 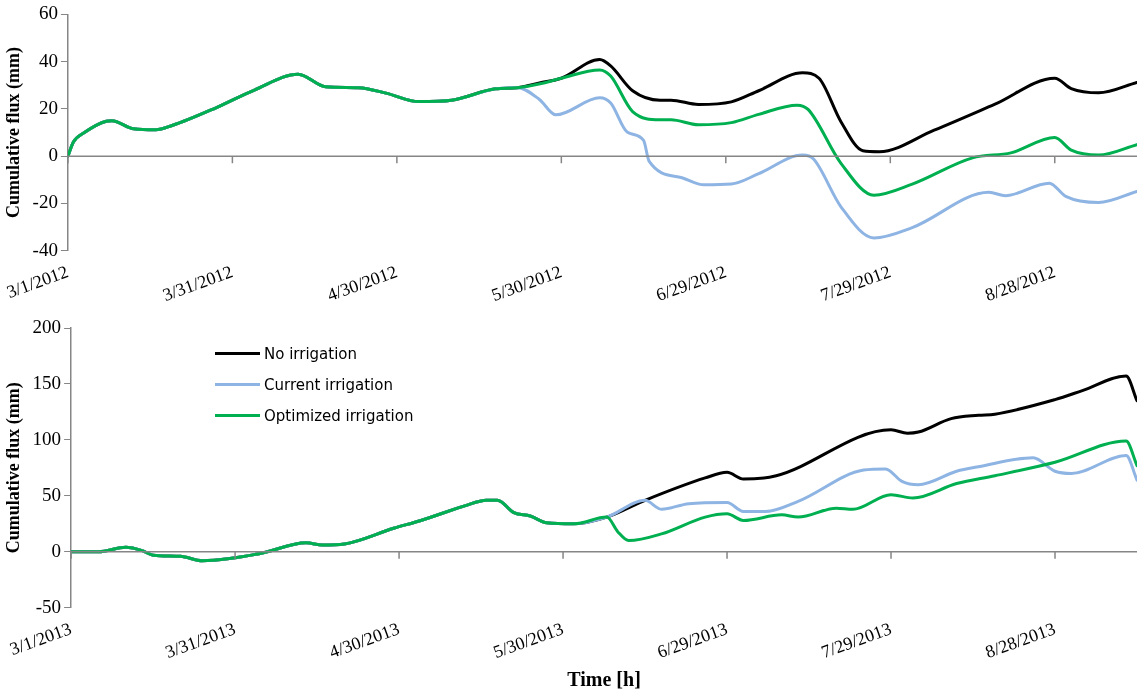 What do you see at coordinates (45, 202) in the screenshot?
I see `y-tick-label: -20` at bounding box center [45, 202].